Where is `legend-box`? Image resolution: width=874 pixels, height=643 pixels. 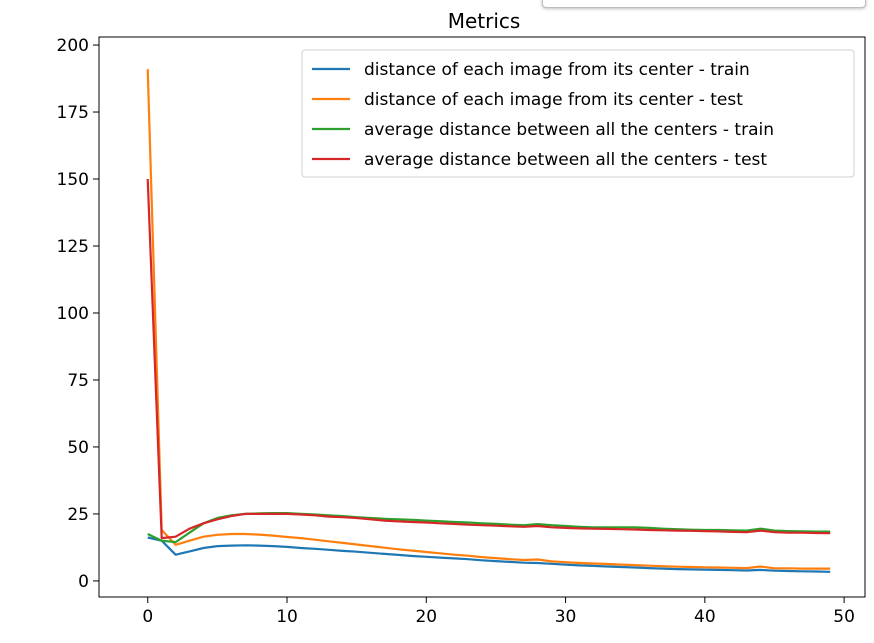 legend-box is located at coordinates (578, 113).